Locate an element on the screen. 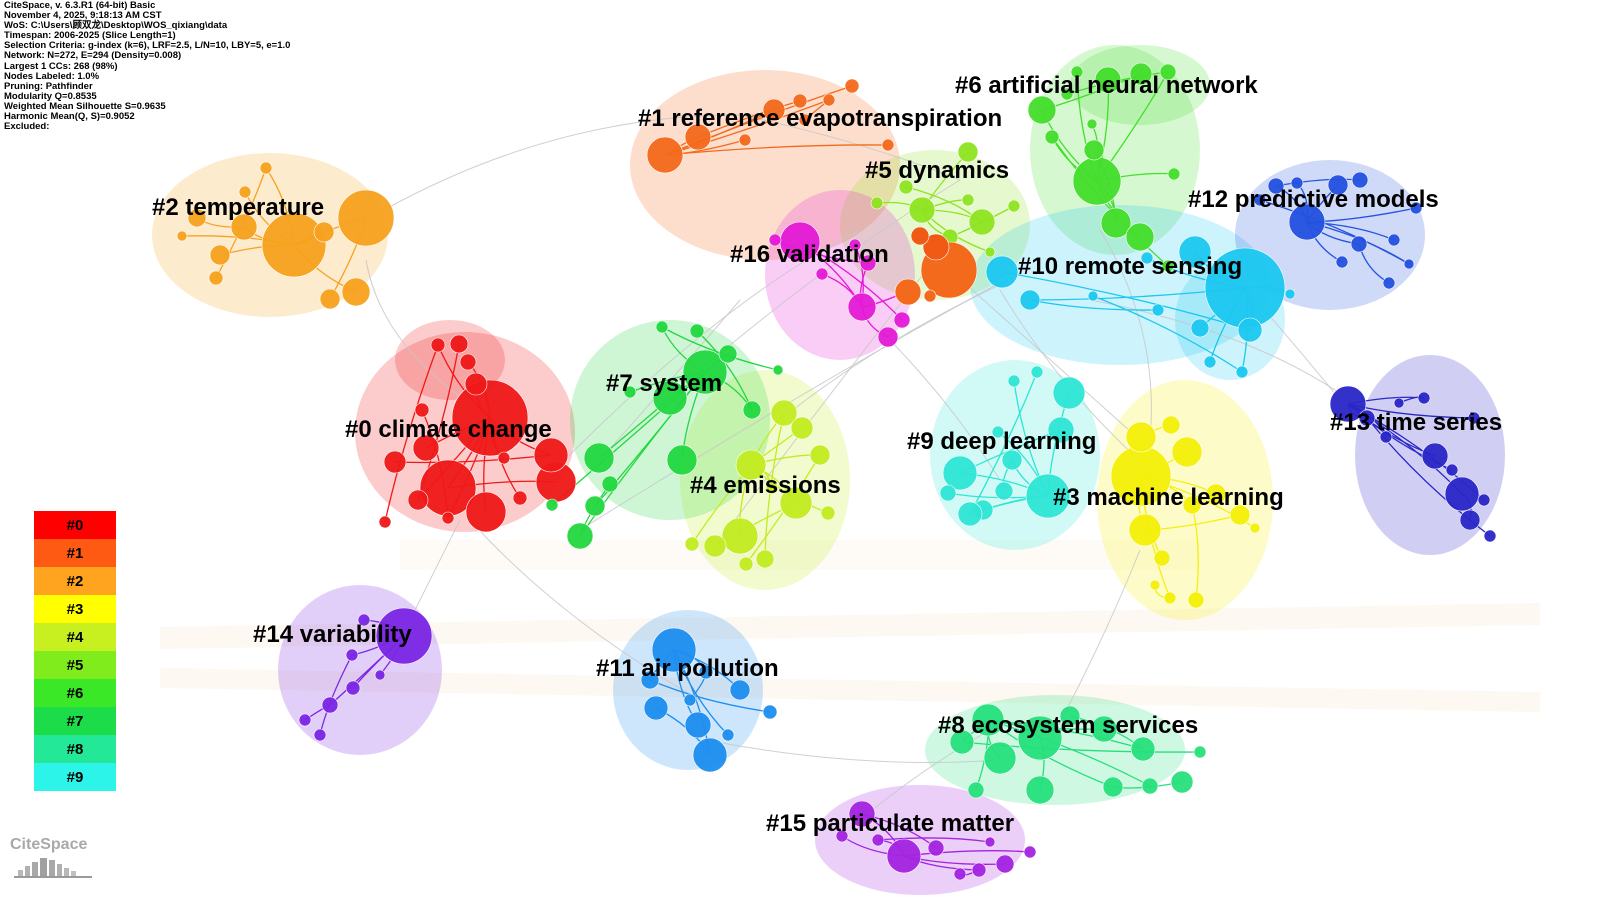  cluster-label: #12 predictive models is located at coordinates (1313, 199).